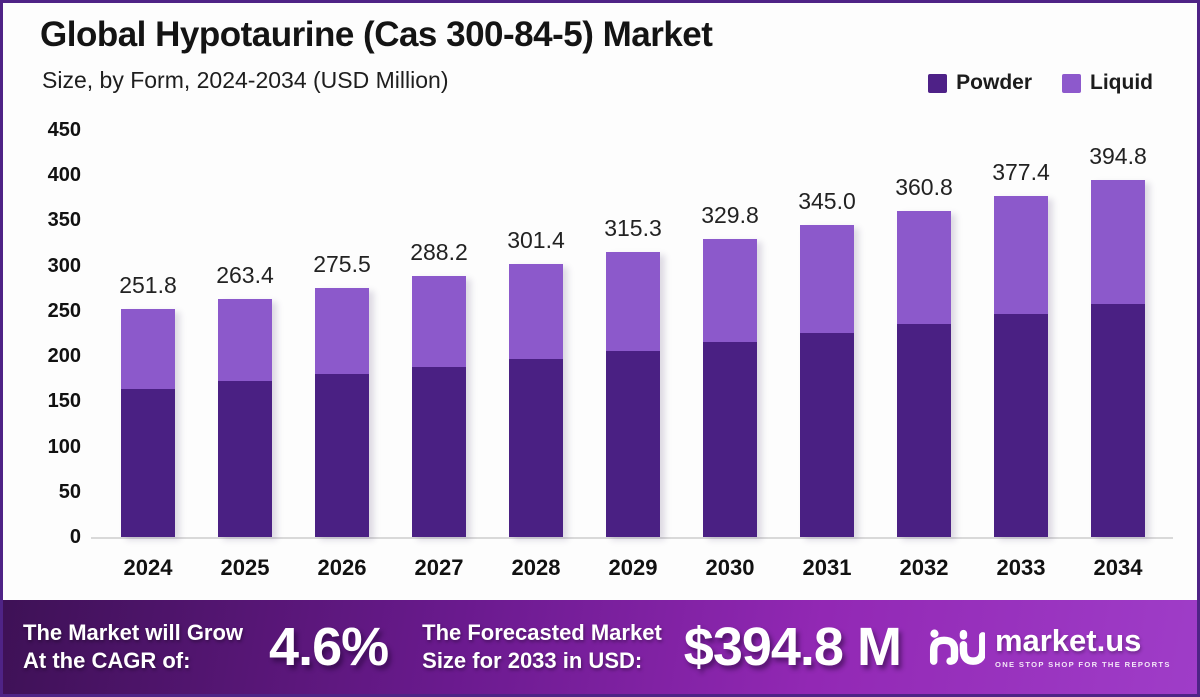 This screenshot has height=697, width=1200. Describe the element at coordinates (133, 632) in the screenshot. I see `cagr-label-line1: The Market will Grow` at that location.